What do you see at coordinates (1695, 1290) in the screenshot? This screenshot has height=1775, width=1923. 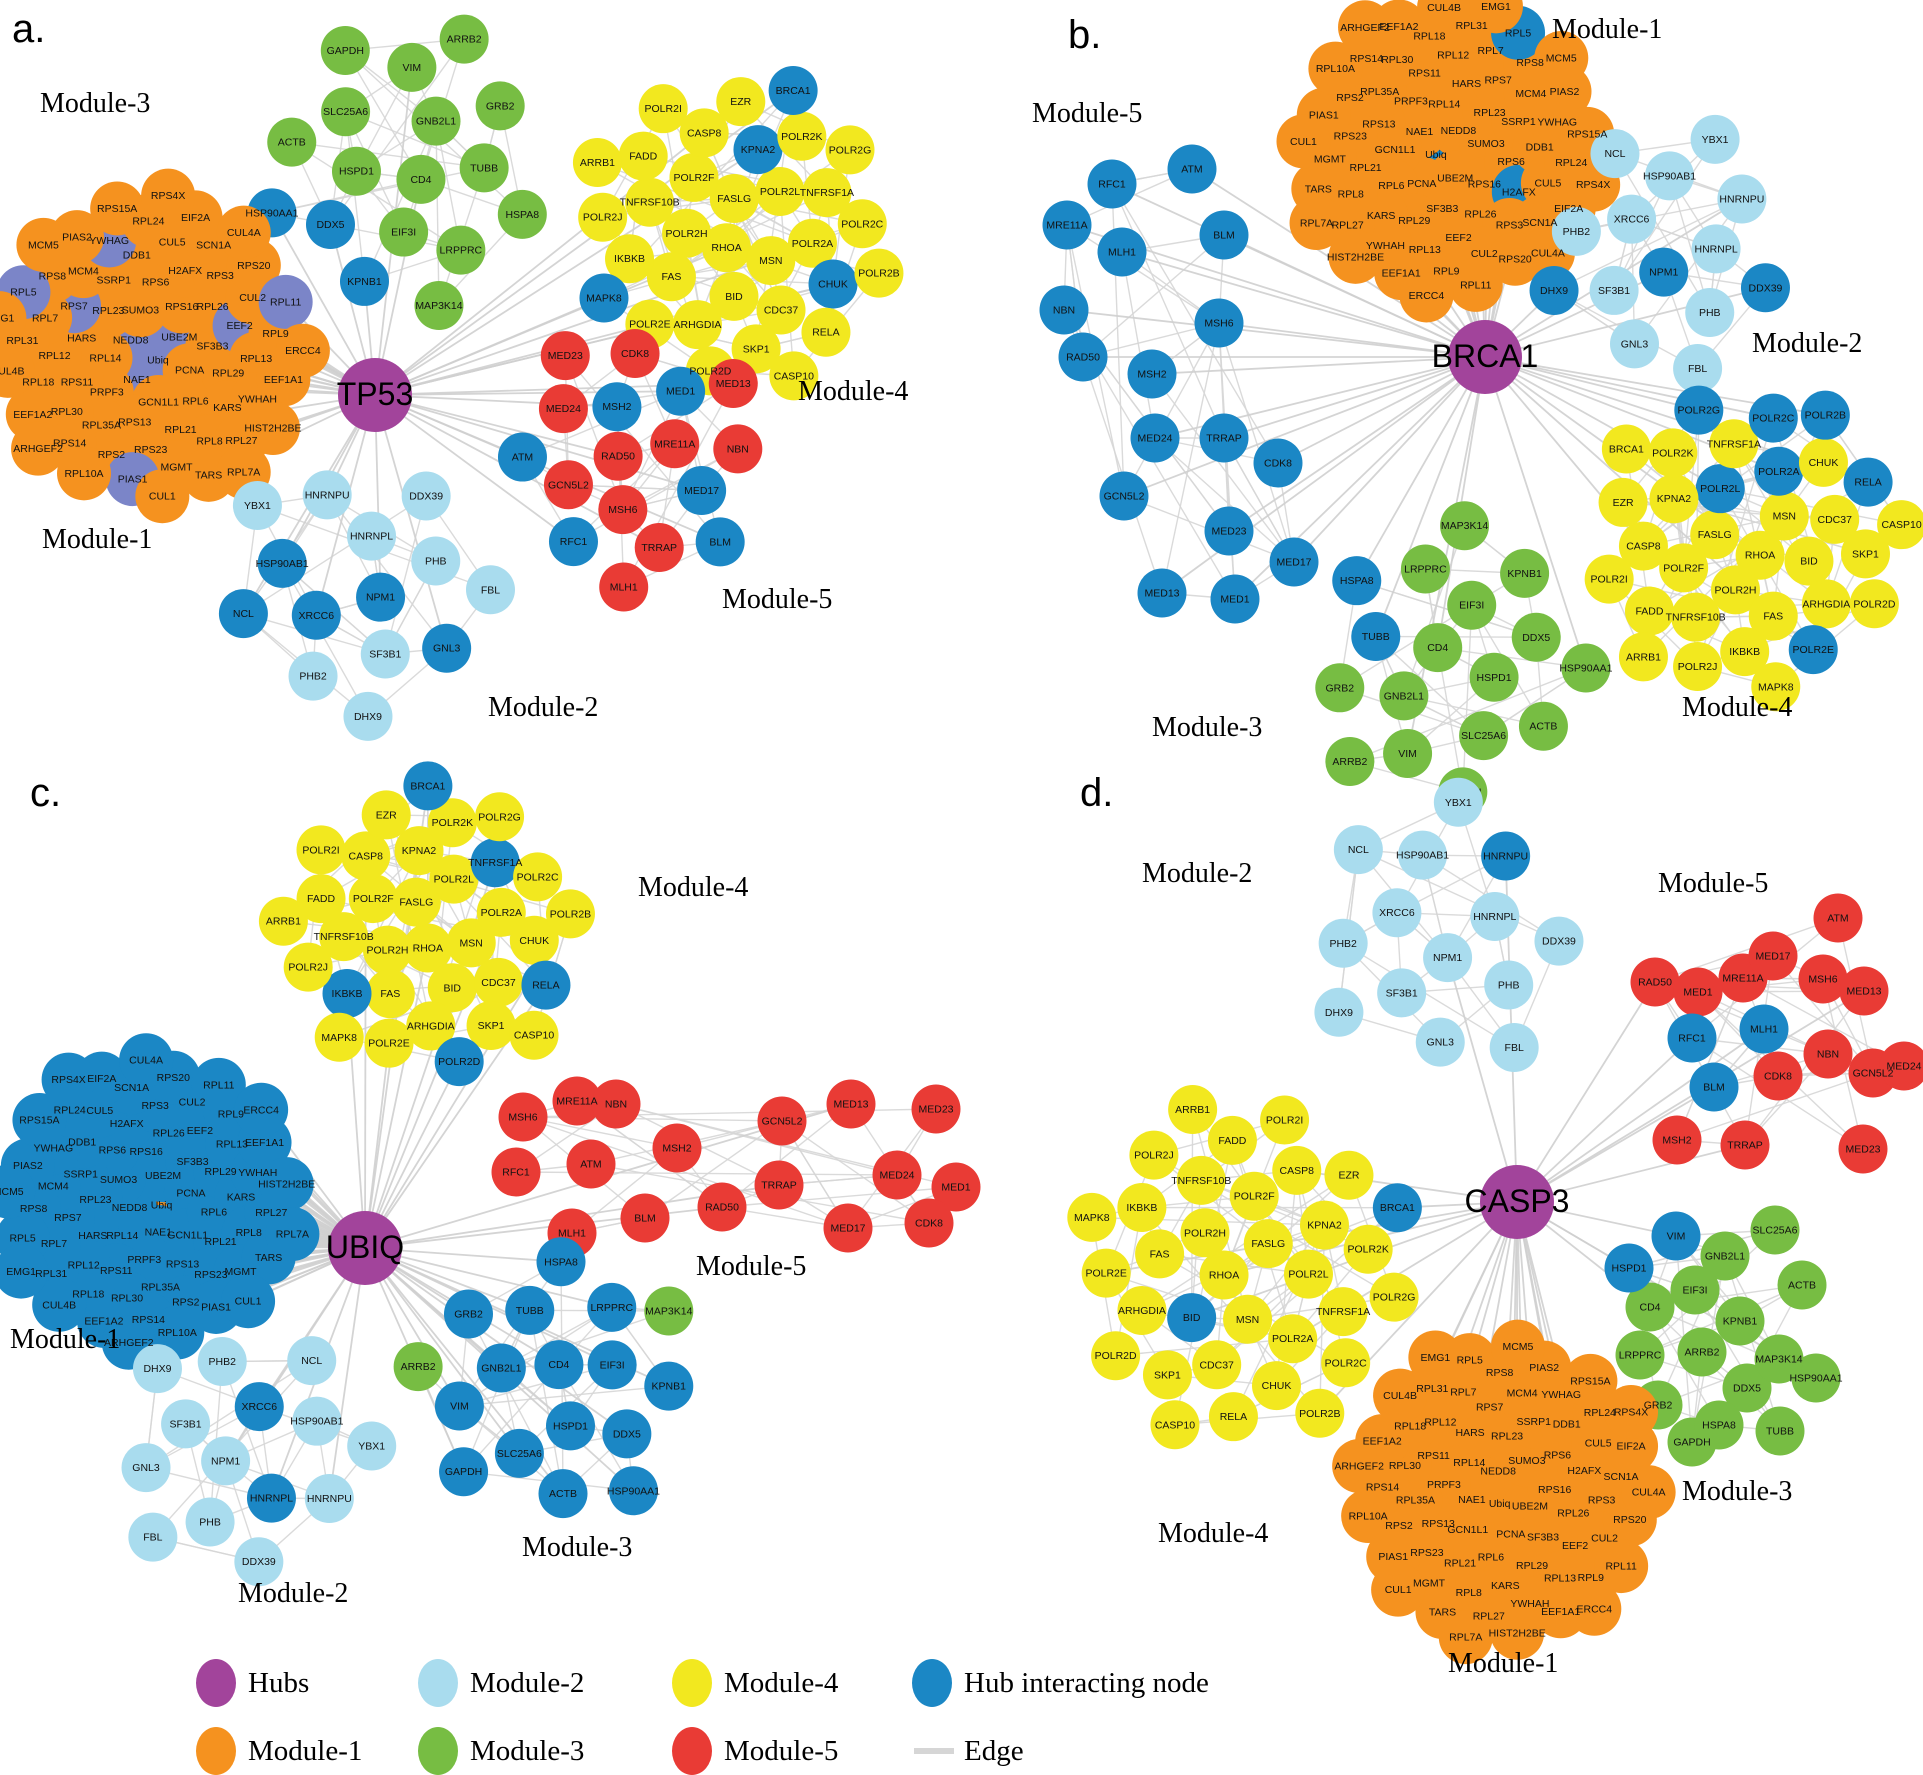 I see `node-EIF3I` at bounding box center [1695, 1290].